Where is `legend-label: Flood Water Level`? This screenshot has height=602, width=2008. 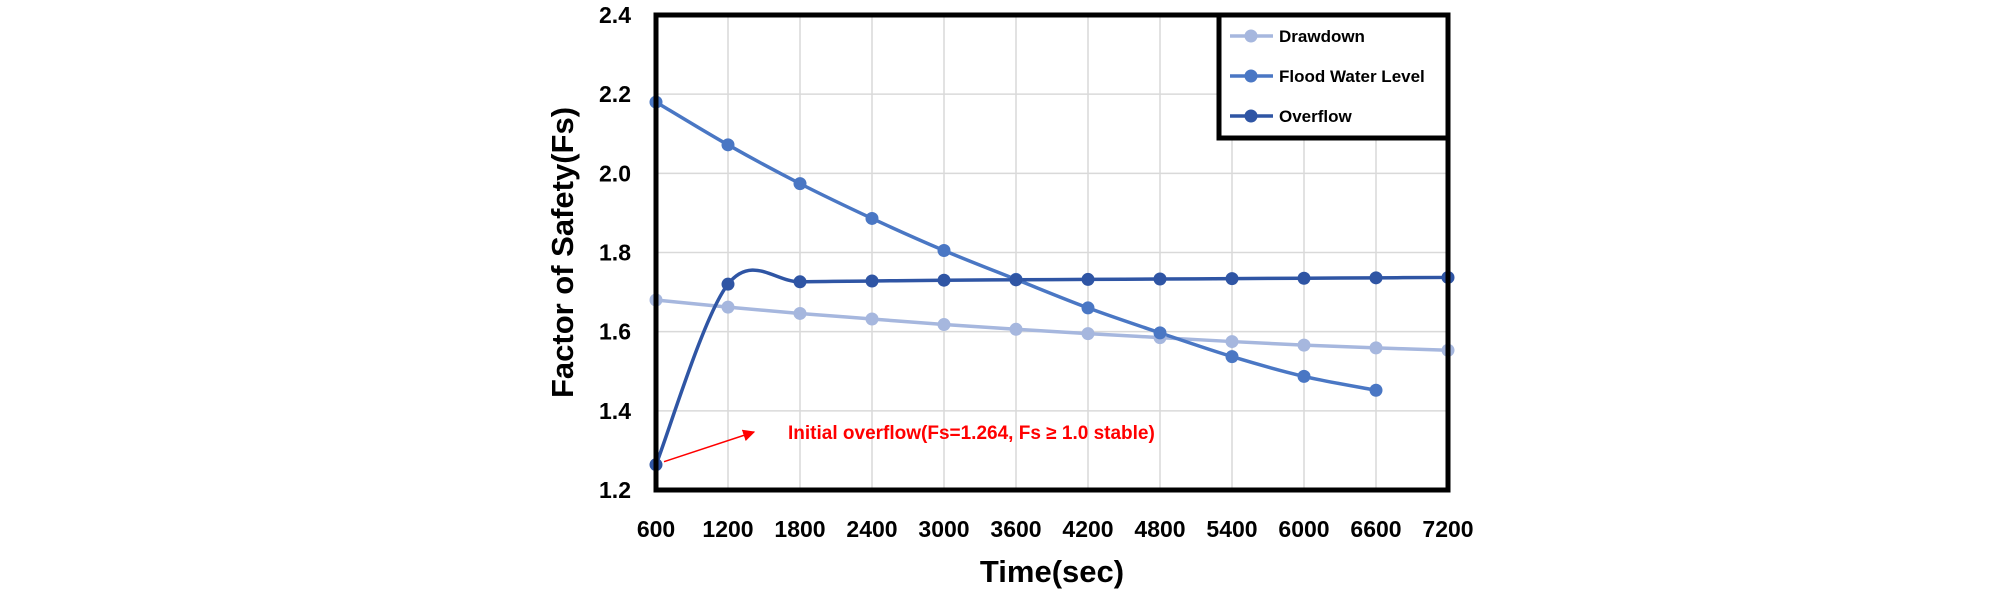 legend-label: Flood Water Level is located at coordinates (1352, 76).